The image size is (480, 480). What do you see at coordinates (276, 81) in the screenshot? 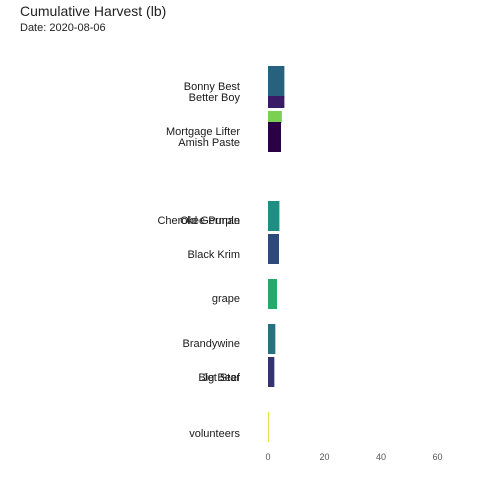
I see `bar-bonny-best` at bounding box center [276, 81].